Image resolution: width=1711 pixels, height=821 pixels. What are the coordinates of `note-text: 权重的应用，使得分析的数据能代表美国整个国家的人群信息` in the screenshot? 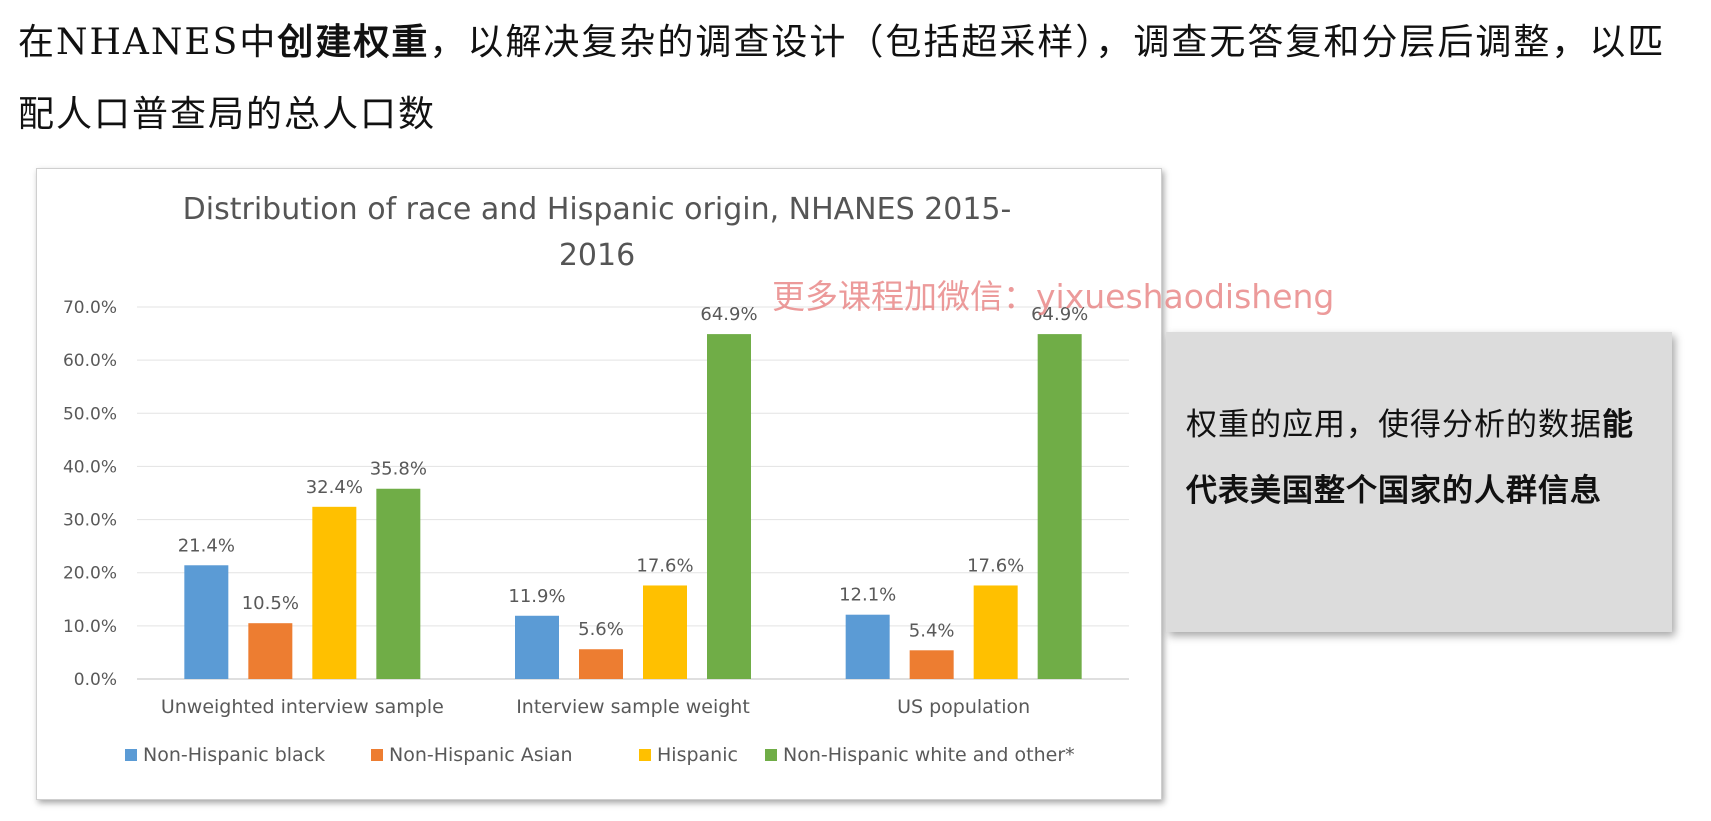 It's located at (1421, 458).